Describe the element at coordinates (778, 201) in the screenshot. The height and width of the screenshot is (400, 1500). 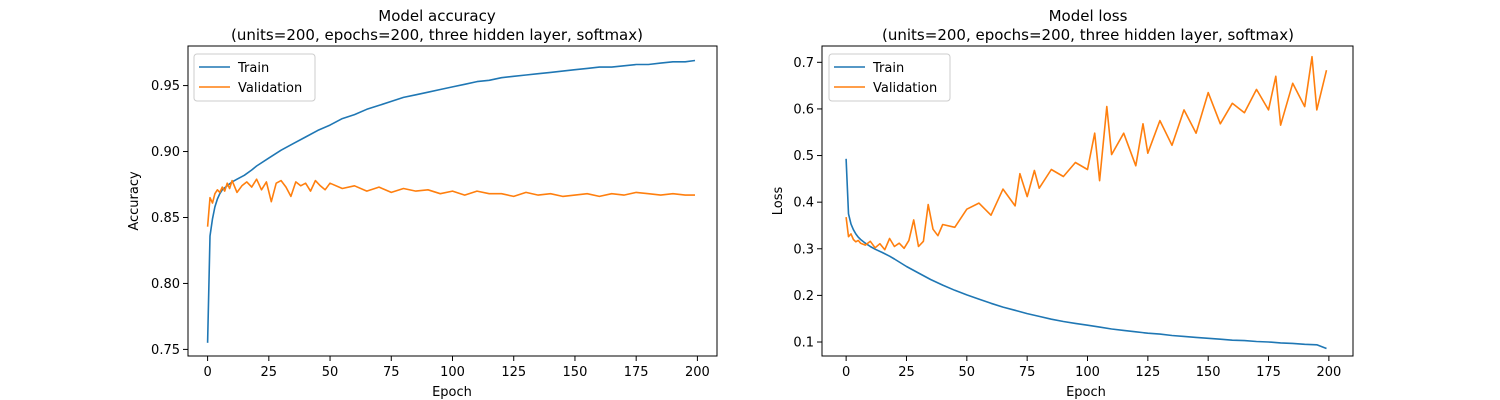
I see `loss-y-axis-label: Loss` at that location.